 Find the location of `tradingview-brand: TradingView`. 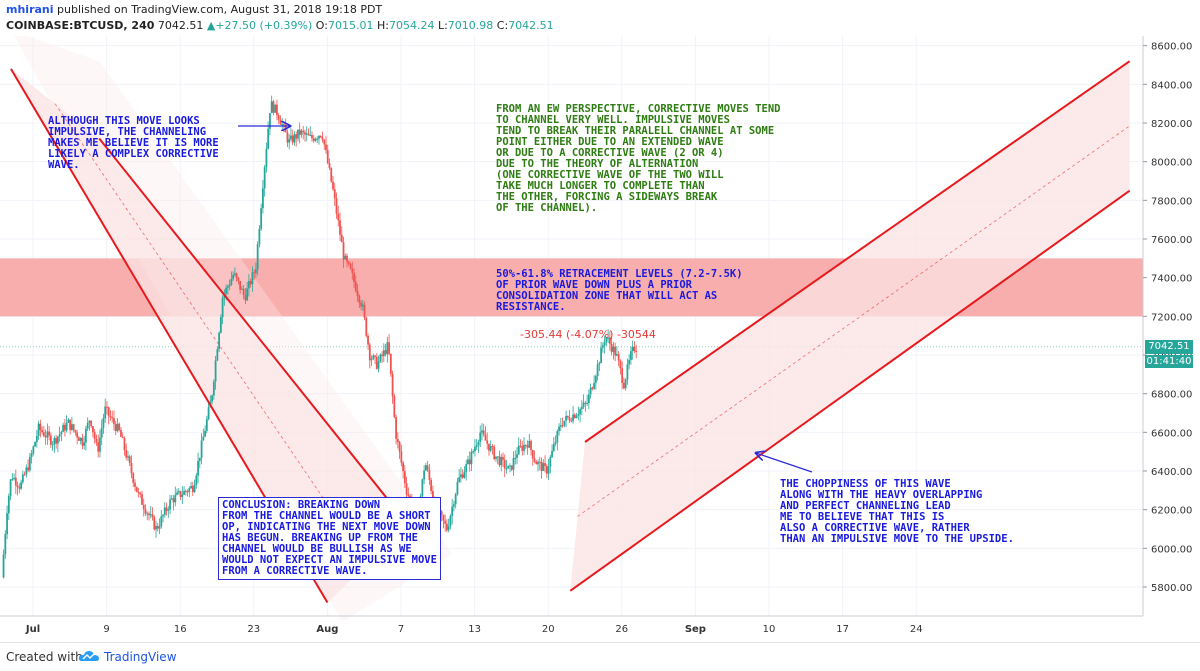

tradingview-brand: TradingView is located at coordinates (140, 657).